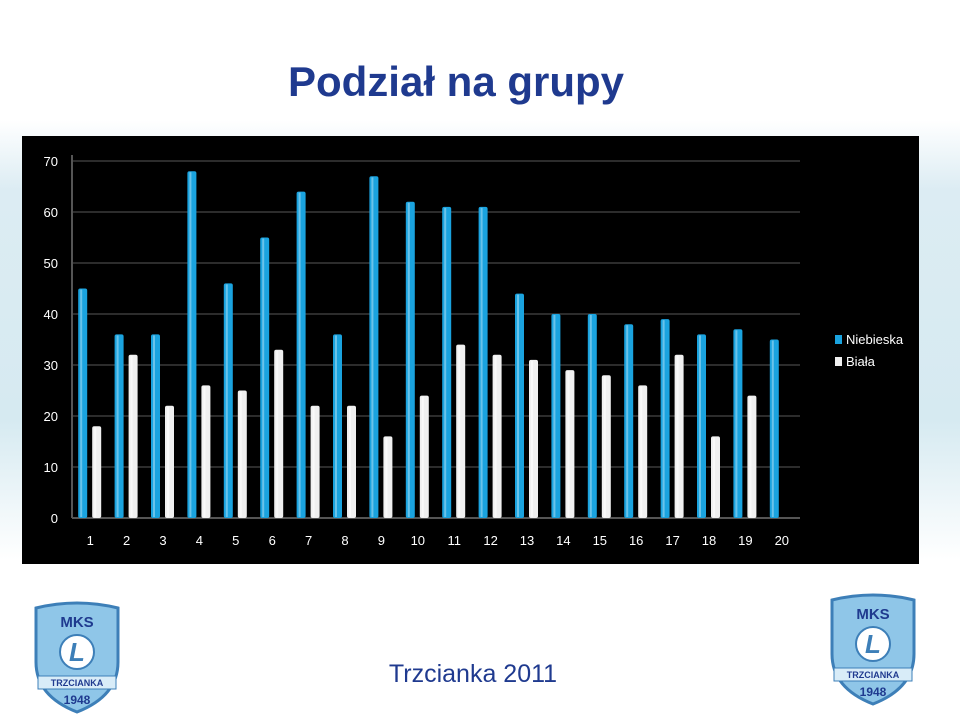  What do you see at coordinates (563, 540) in the screenshot?
I see `x-tick-label: 14` at bounding box center [563, 540].